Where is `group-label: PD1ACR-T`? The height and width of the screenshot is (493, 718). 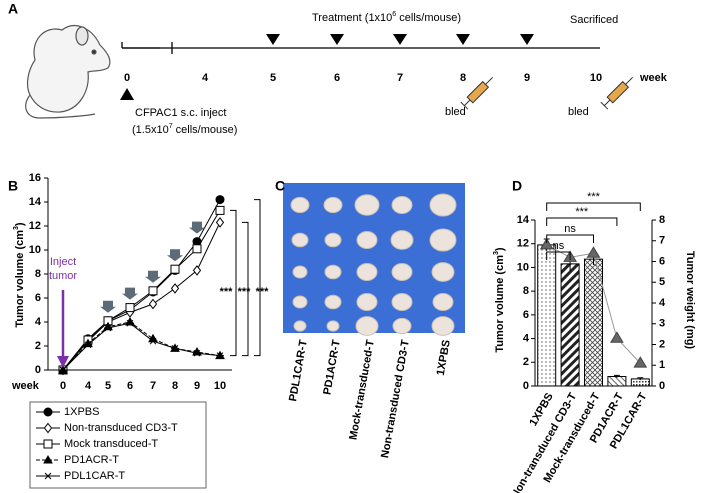 group-label: PD1ACR-T is located at coordinates (332, 367).